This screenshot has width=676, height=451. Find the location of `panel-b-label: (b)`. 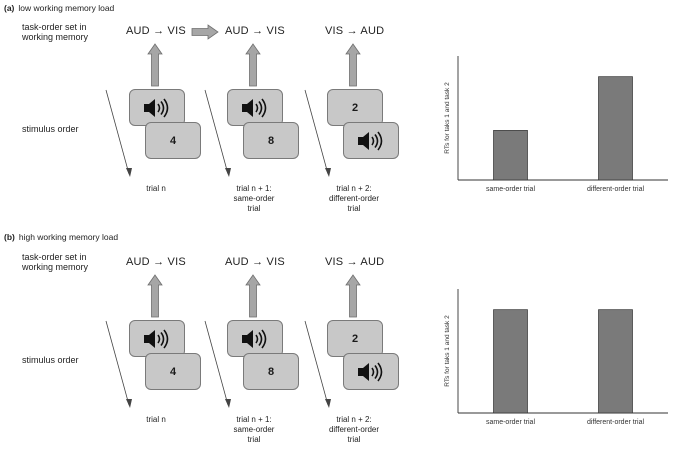

panel-b-label: (b) is located at coordinates (9, 237).